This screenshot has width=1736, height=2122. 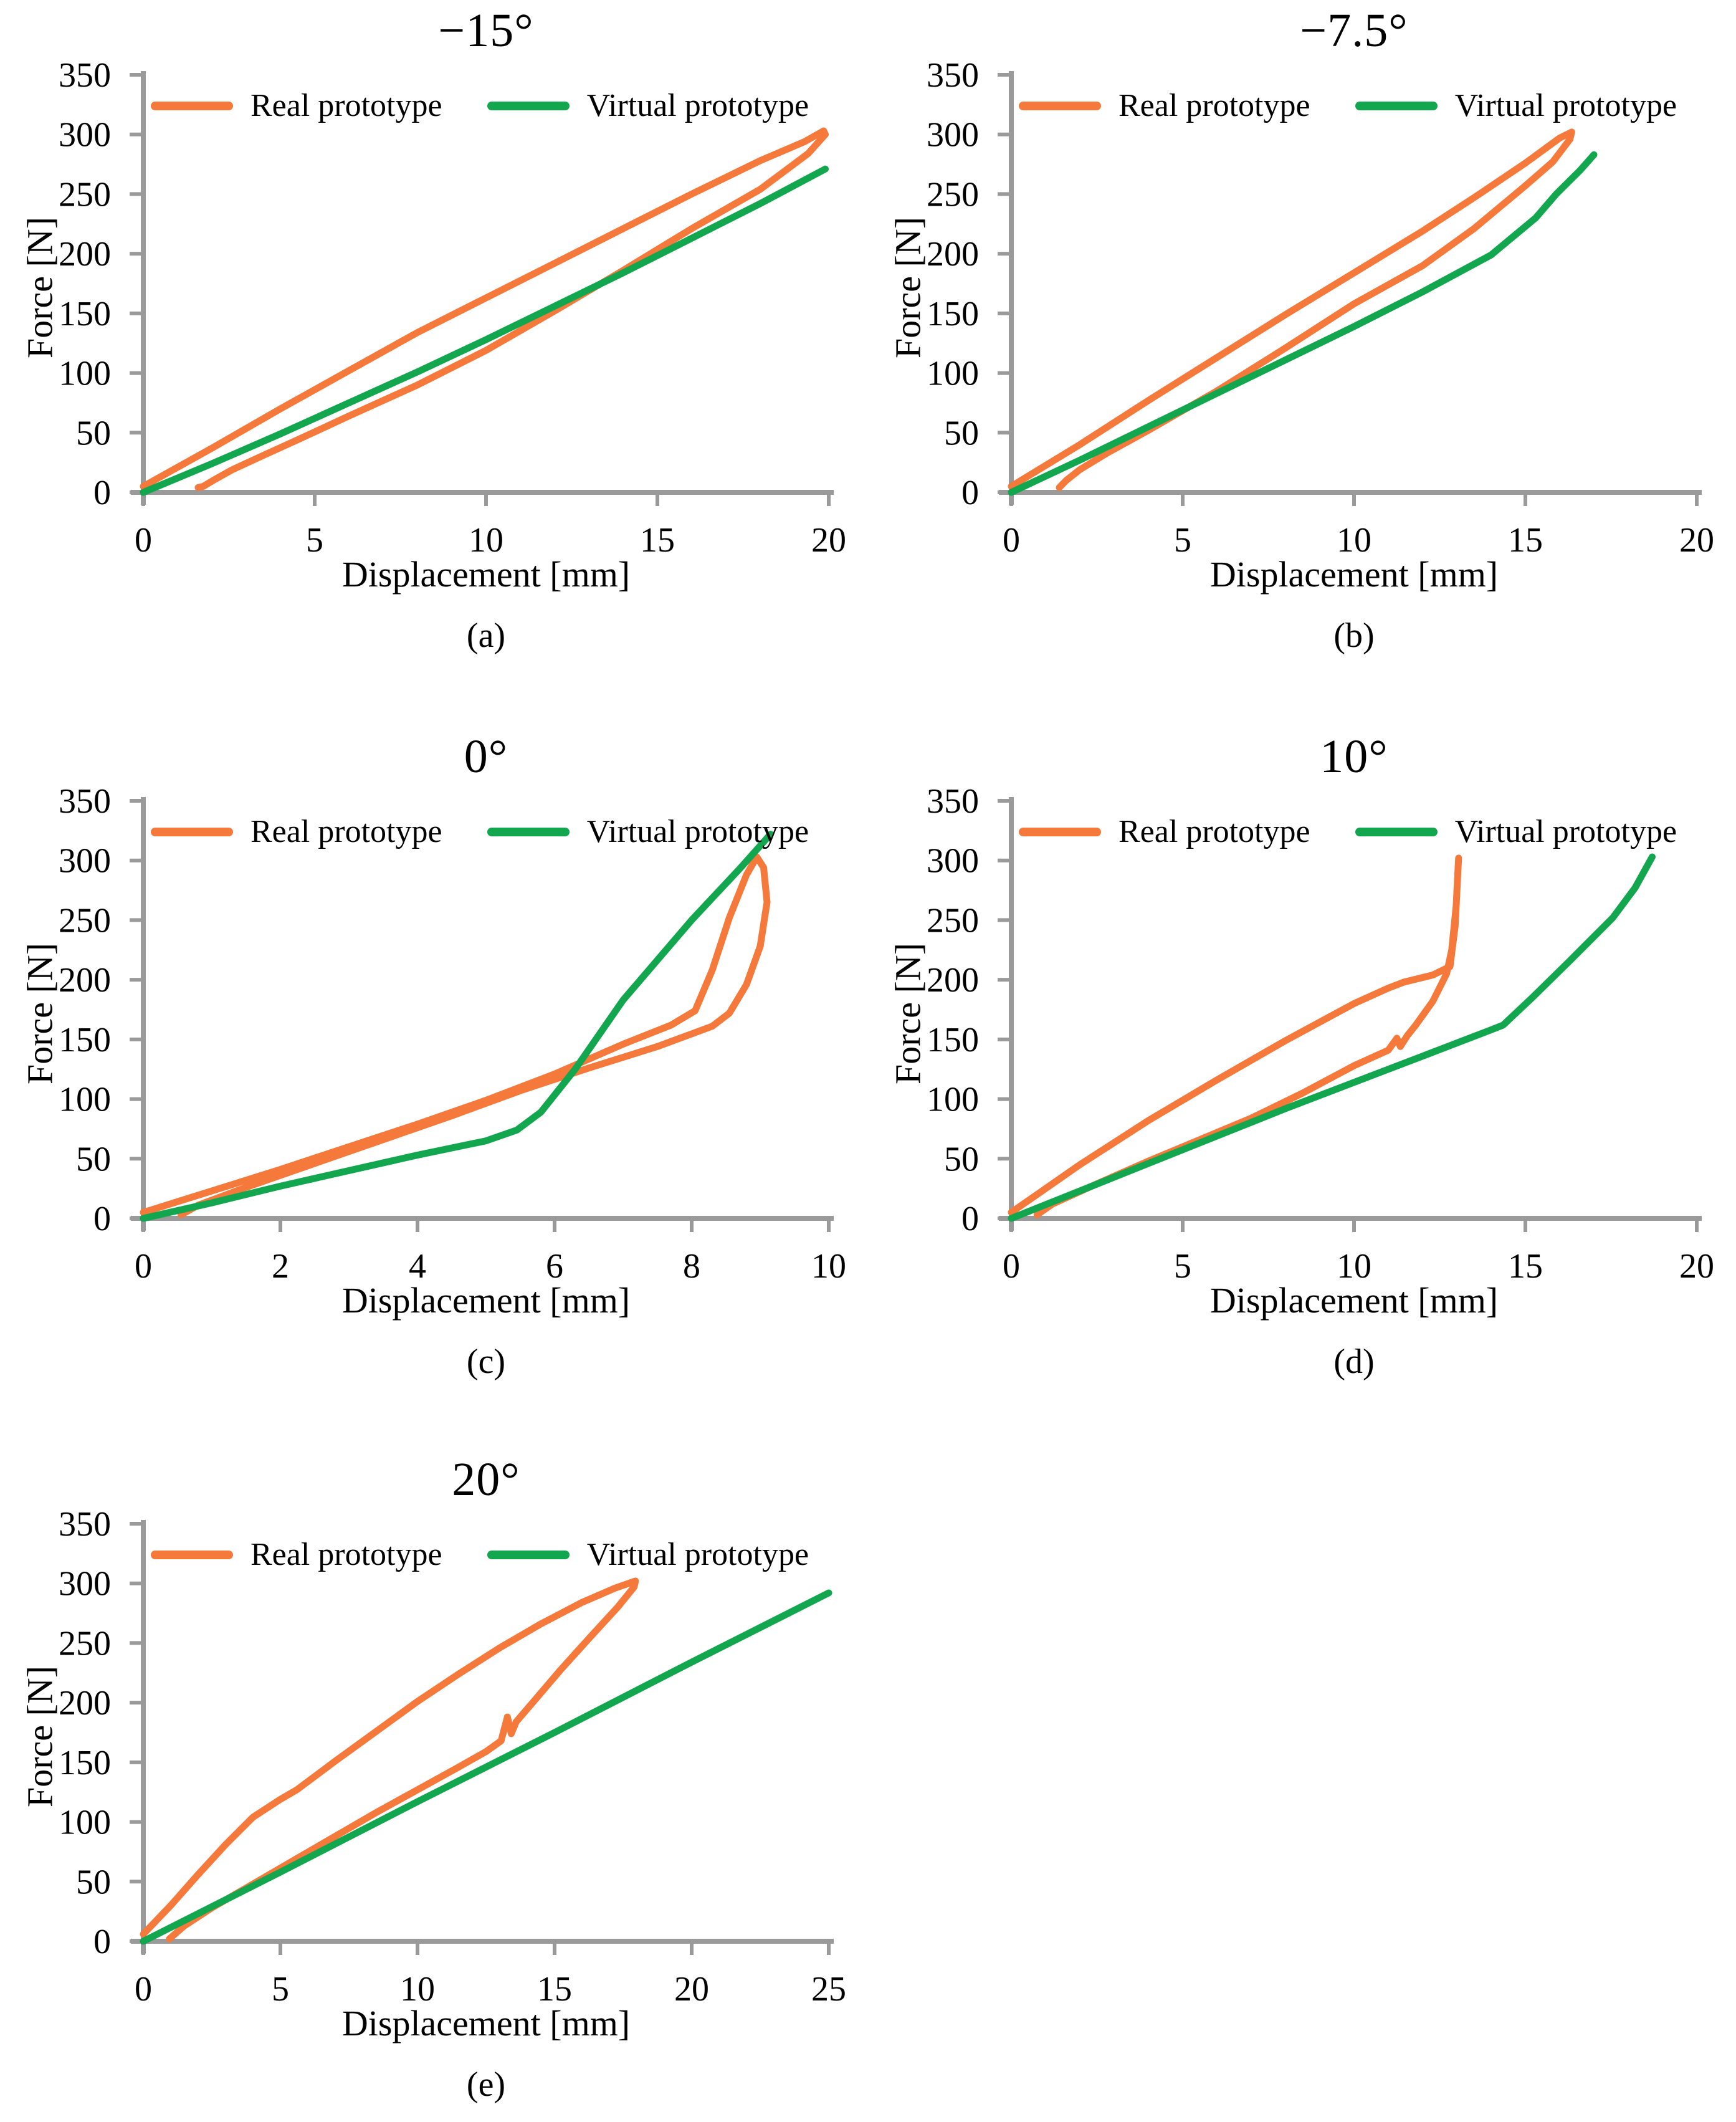 I want to click on subfigure-caption: (c), so click(x=486, y=1361).